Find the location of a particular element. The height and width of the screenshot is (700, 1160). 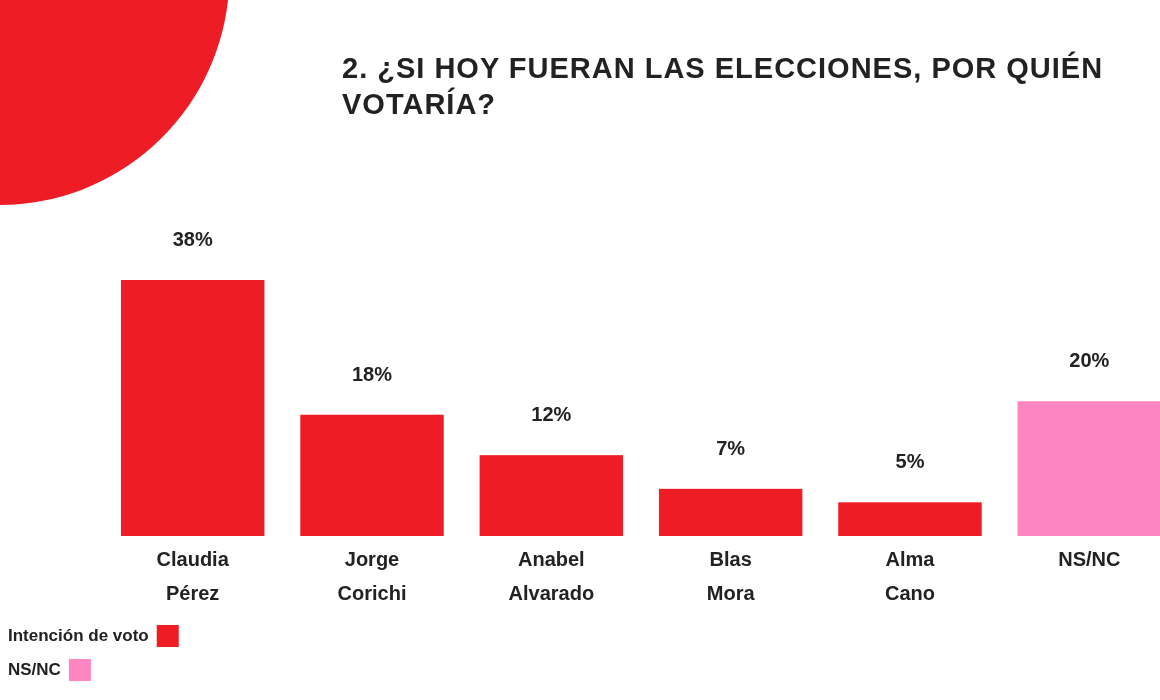

legend-label: NS/NC is located at coordinates (34, 669).